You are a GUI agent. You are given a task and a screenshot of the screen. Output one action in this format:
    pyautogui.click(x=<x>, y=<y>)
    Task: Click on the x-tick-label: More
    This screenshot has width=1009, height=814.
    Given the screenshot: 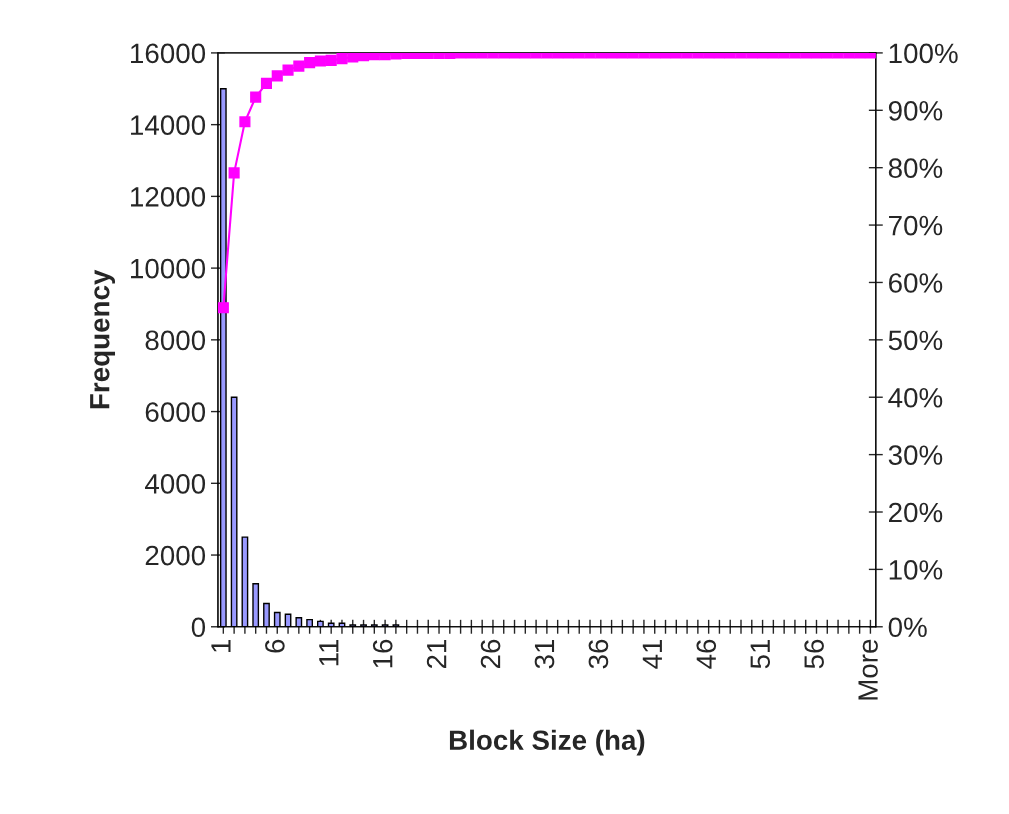 What is the action you would take?
    pyautogui.click(x=868, y=669)
    